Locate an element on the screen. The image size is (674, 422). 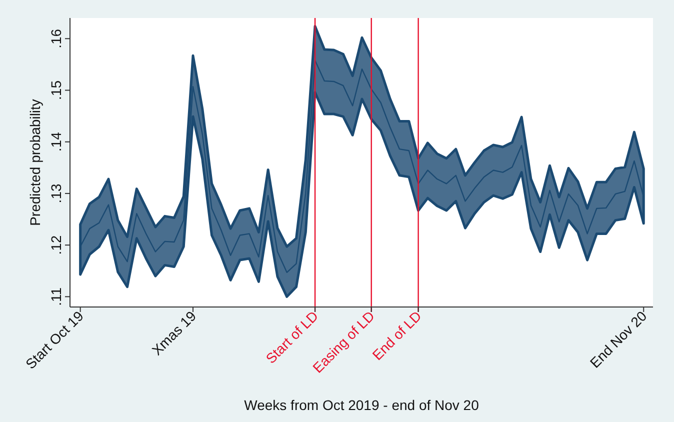
y-tick-label: .16 is located at coordinates (56, 38).